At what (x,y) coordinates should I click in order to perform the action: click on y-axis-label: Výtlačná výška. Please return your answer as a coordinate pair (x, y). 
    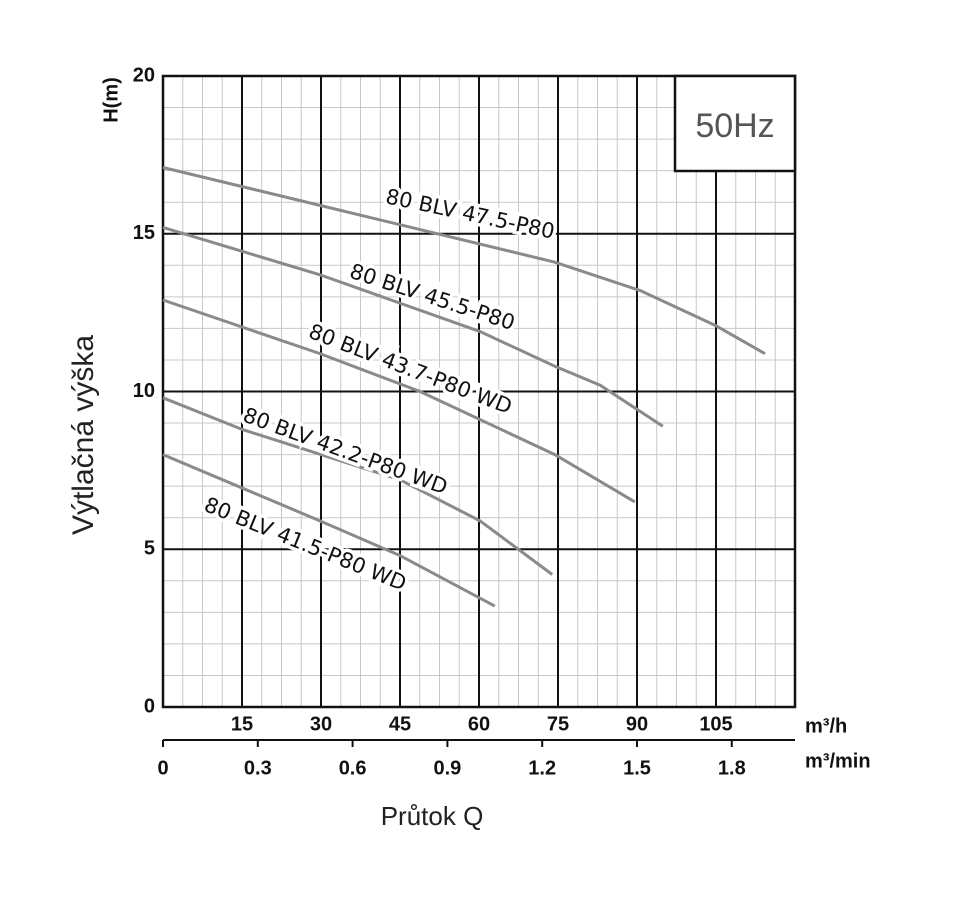
    Looking at the image, I should click on (83, 435).